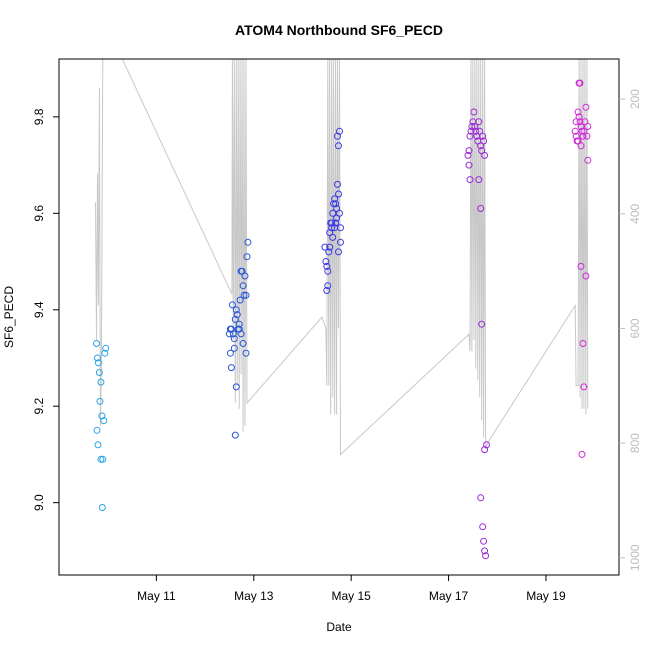 Image resolution: width=650 pixels, height=650 pixels. What do you see at coordinates (635, 443) in the screenshot?
I see `right-tick-label: 800` at bounding box center [635, 443].